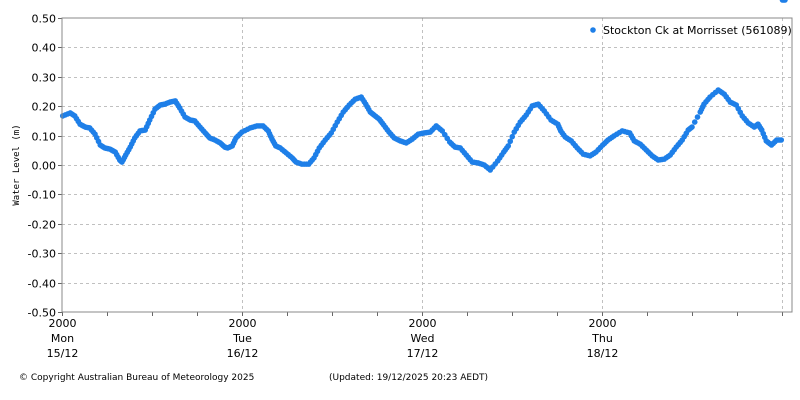 The image size is (800, 400). What do you see at coordinates (409, 378) in the screenshot?
I see `updated-timestamp: (Updated: 19/12/2025 20:23 AEDT)` at bounding box center [409, 378].